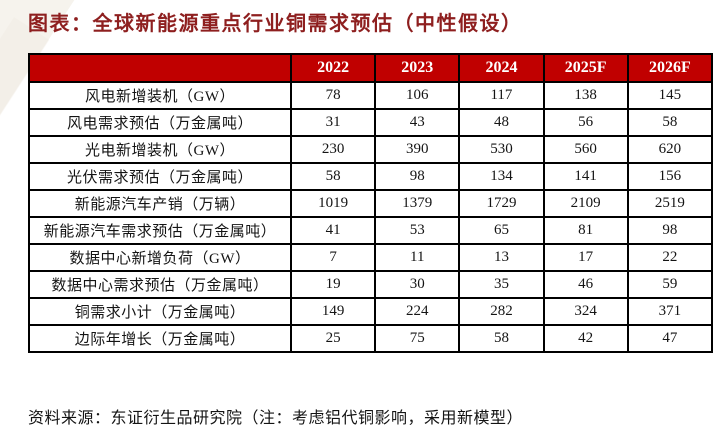 This screenshot has height=436, width=724. I want to click on table-row: 风电新增装机（GW） 78 106 117 138 145, so click(371, 95).